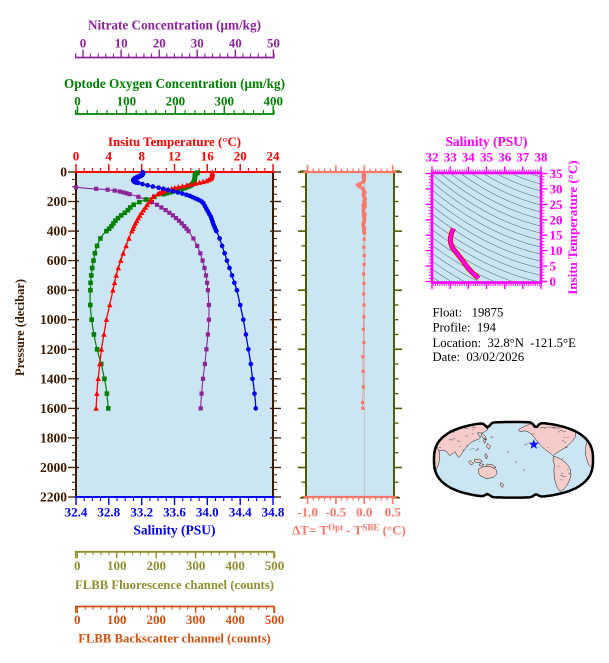  What do you see at coordinates (207, 512) in the screenshot?
I see `svg-text: 34.0` at bounding box center [207, 512].